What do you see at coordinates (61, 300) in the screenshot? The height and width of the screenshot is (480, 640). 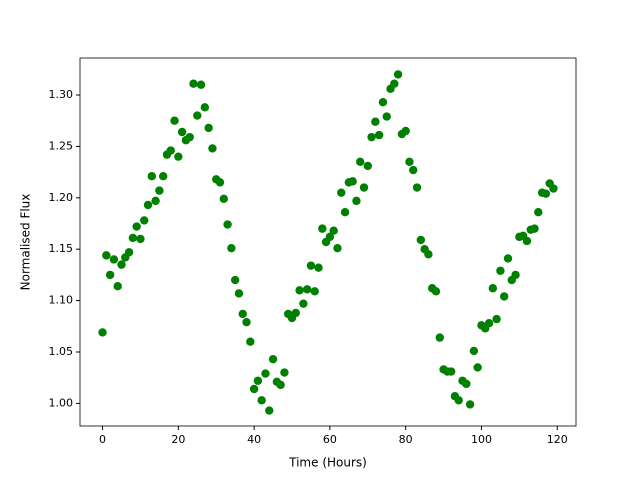 I see `y-tick-label: 1.10` at bounding box center [61, 300].